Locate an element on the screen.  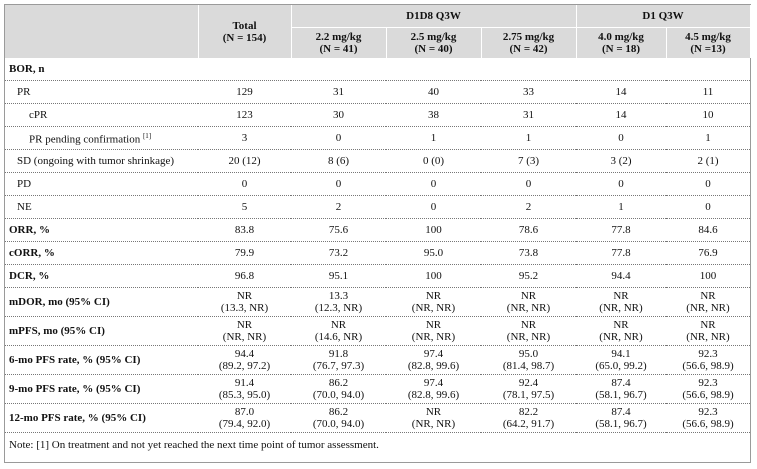
row-label: BOR, n is located at coordinates (101, 69).